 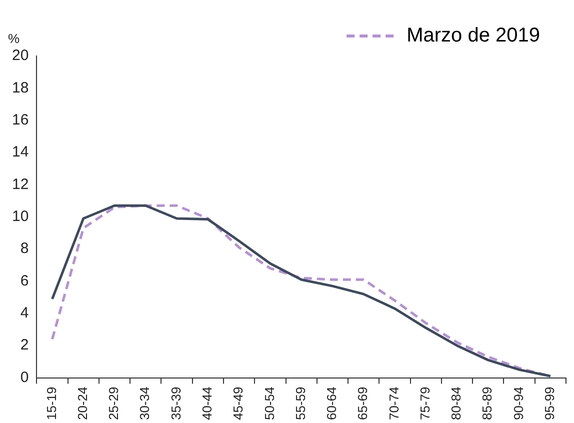 I want to click on y-tick-label: 0, so click(x=24, y=377).